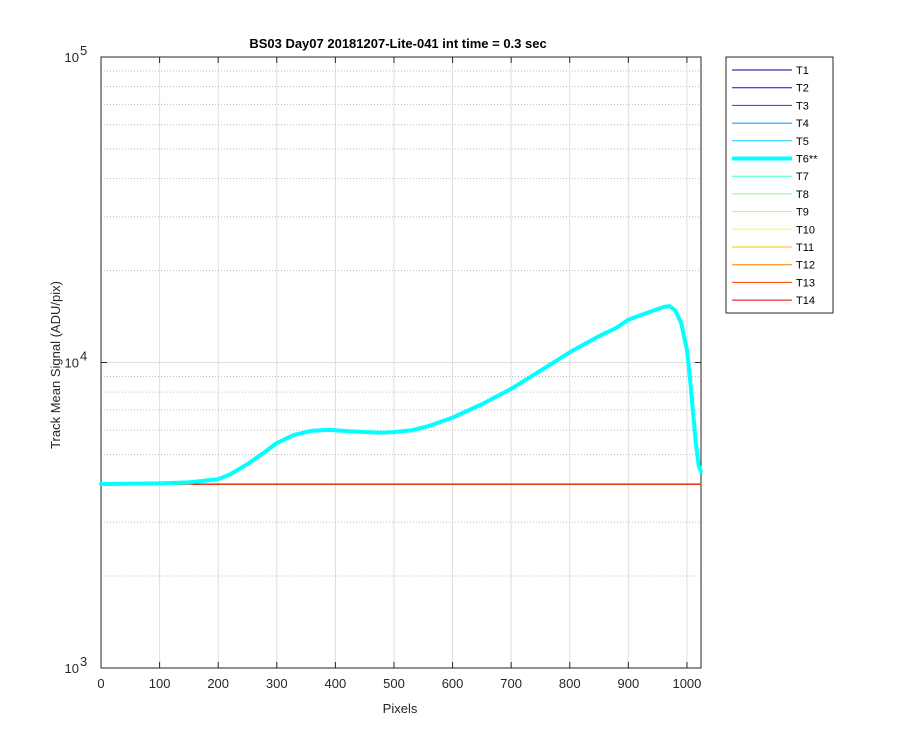 This screenshot has width=900, height=750. Describe the element at coordinates (511, 683) in the screenshot. I see `x-tick-label: 700` at that location.